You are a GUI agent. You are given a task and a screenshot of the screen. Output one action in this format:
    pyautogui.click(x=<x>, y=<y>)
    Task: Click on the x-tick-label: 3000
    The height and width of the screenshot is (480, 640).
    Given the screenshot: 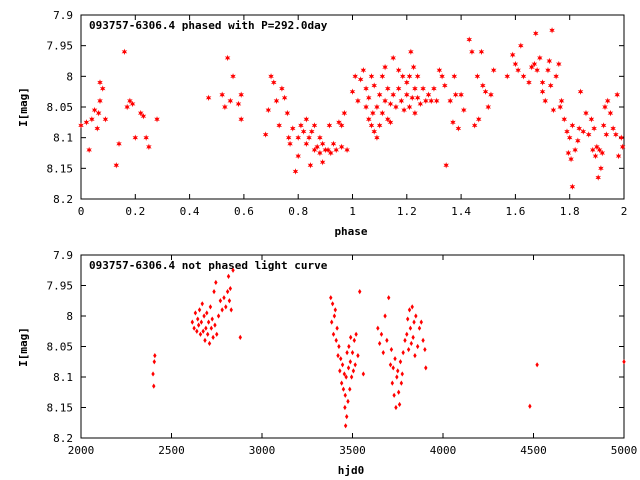 What is the action you would take?
    pyautogui.click(x=262, y=450)
    